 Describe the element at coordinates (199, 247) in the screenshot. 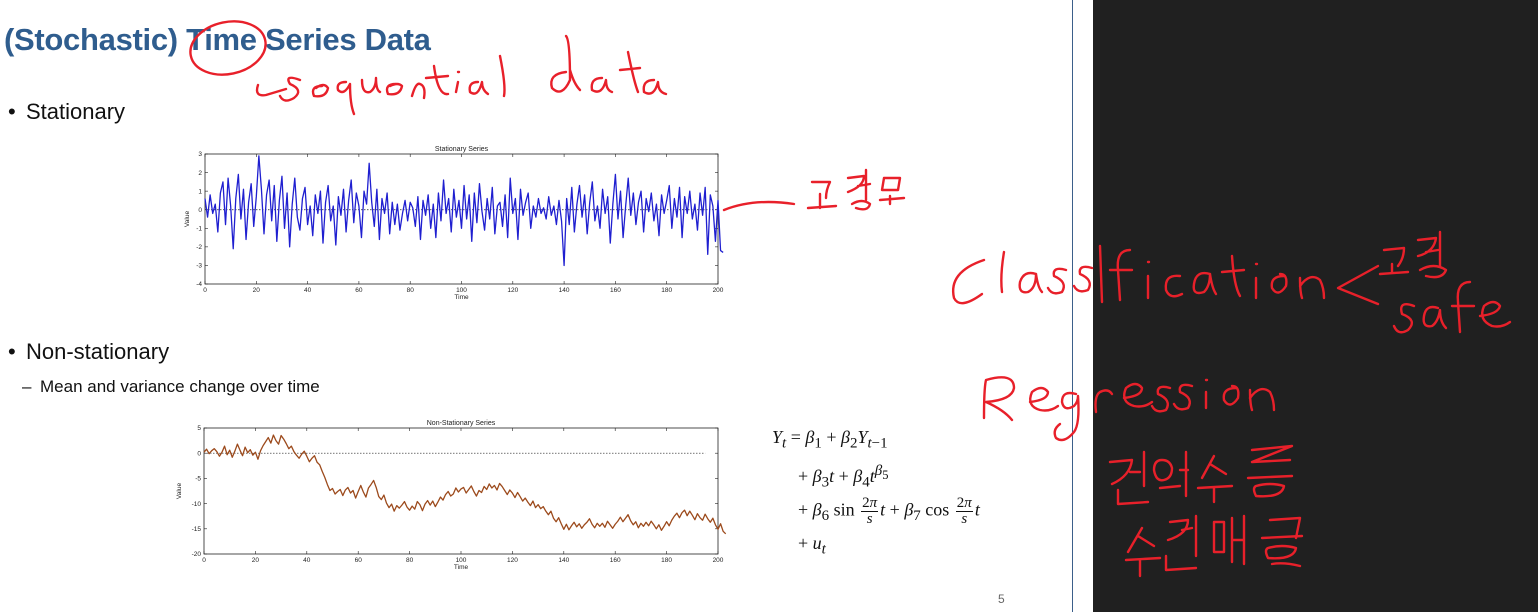

I see `y-tick-label: -2` at that location.